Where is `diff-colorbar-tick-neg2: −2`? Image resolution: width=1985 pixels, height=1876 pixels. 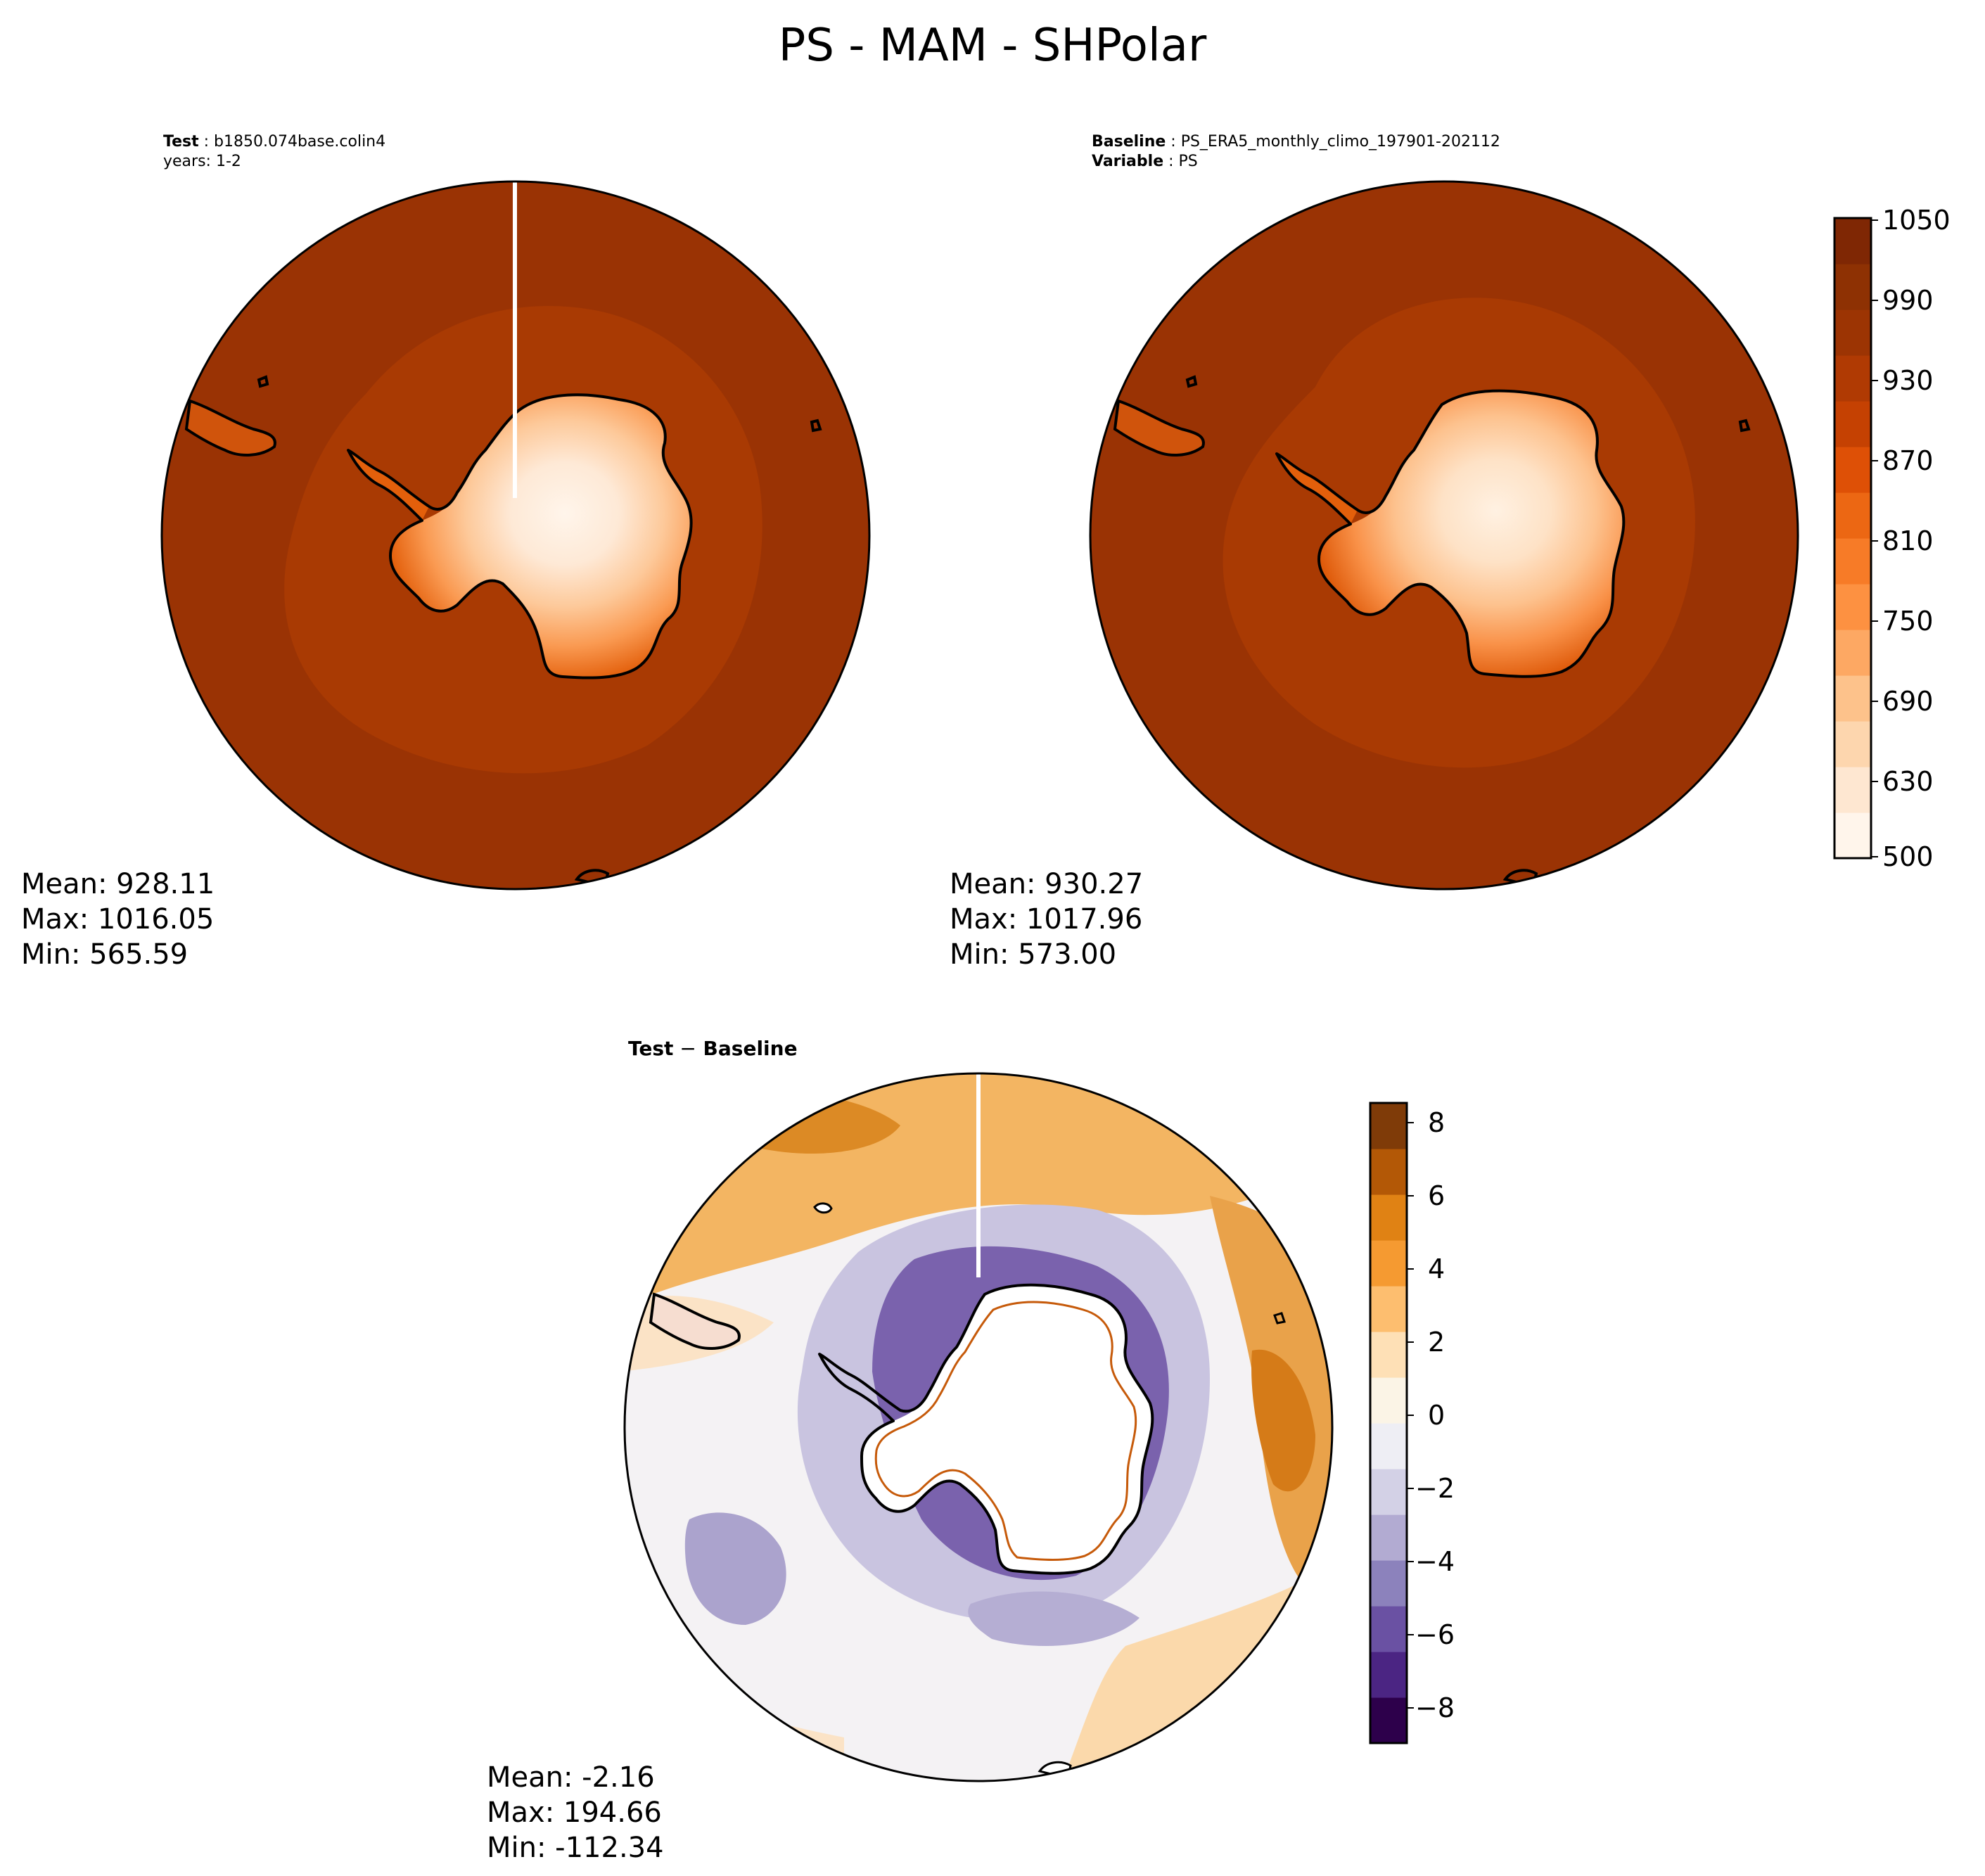 diff-colorbar-tick-neg2: −2 is located at coordinates (1435, 1489).